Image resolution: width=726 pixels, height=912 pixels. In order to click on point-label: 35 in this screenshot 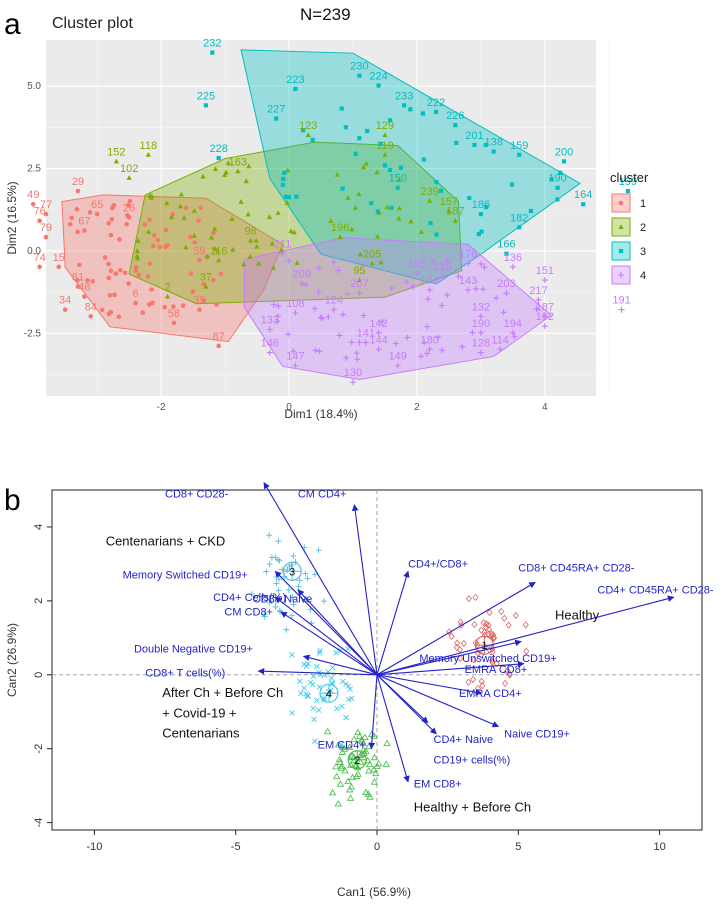, I will do `click(199, 301)`.